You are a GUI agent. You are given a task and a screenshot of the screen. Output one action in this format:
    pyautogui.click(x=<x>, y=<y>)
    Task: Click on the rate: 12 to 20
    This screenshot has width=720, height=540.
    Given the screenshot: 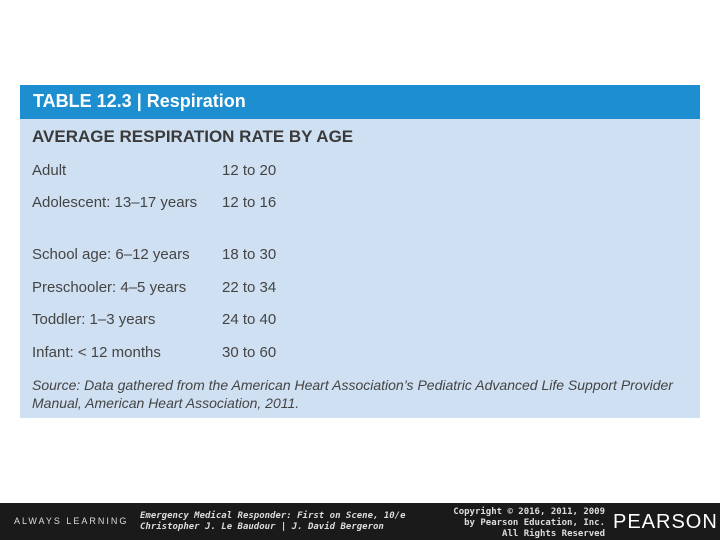 What is the action you would take?
    pyautogui.click(x=249, y=170)
    